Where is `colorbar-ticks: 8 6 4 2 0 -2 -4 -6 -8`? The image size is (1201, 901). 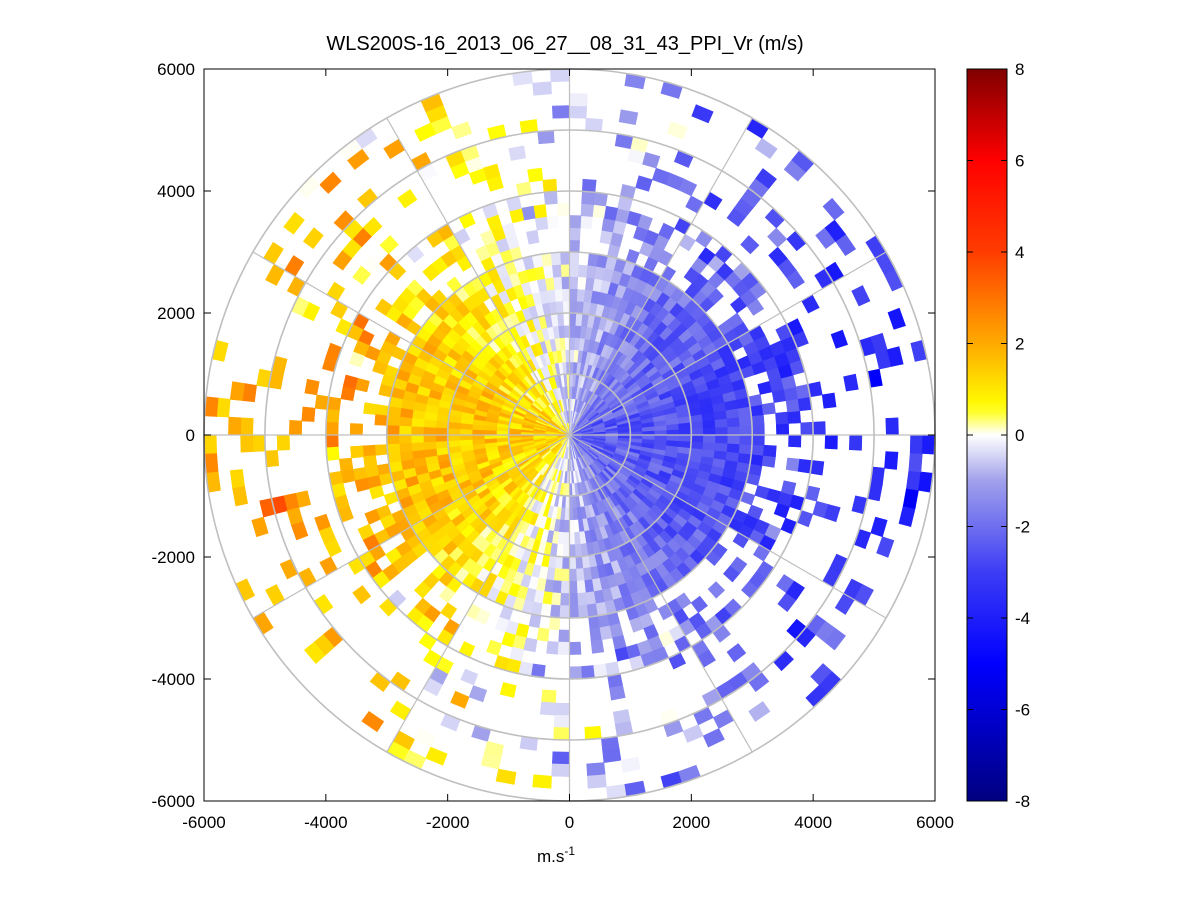 colorbar-ticks: 8 6 4 2 0 -2 -4 -6 -8 is located at coordinates (998, 435).